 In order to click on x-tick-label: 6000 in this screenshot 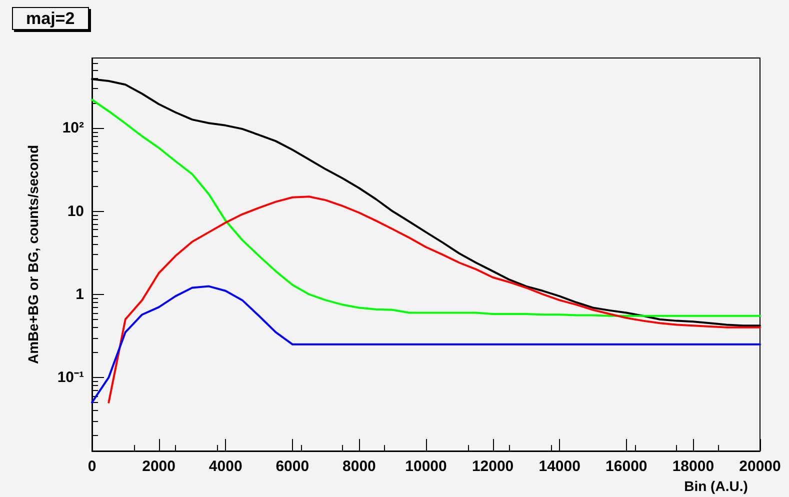, I will do `click(293, 466)`.